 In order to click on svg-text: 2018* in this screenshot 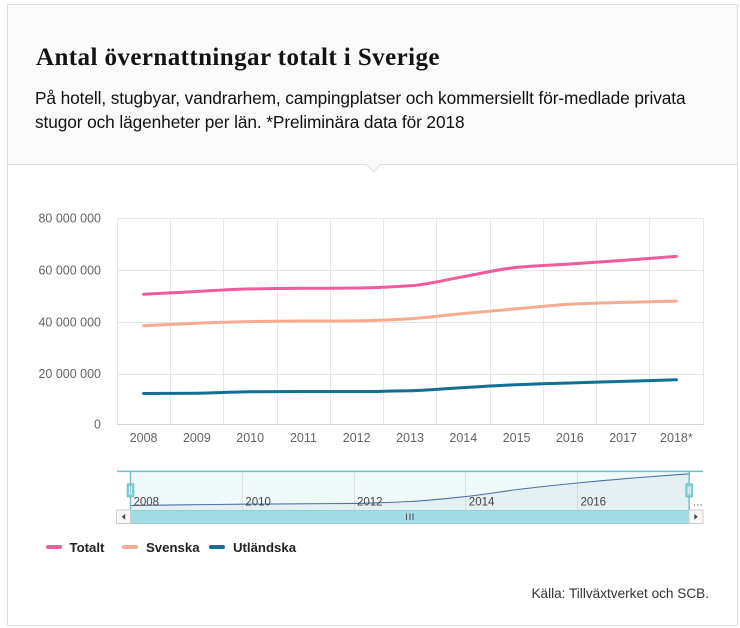, I will do `click(676, 438)`.